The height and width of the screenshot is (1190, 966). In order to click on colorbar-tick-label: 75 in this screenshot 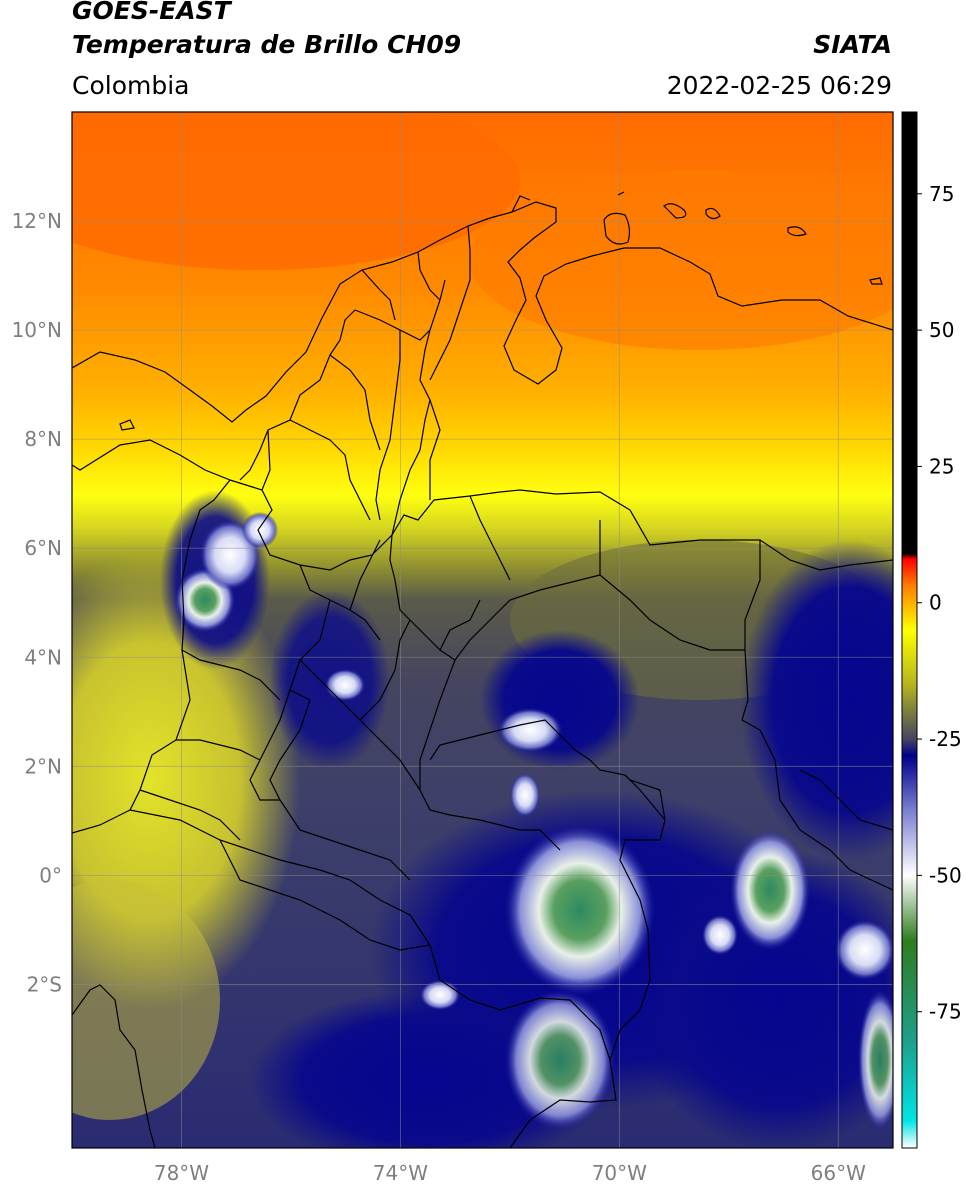, I will do `click(941, 194)`.